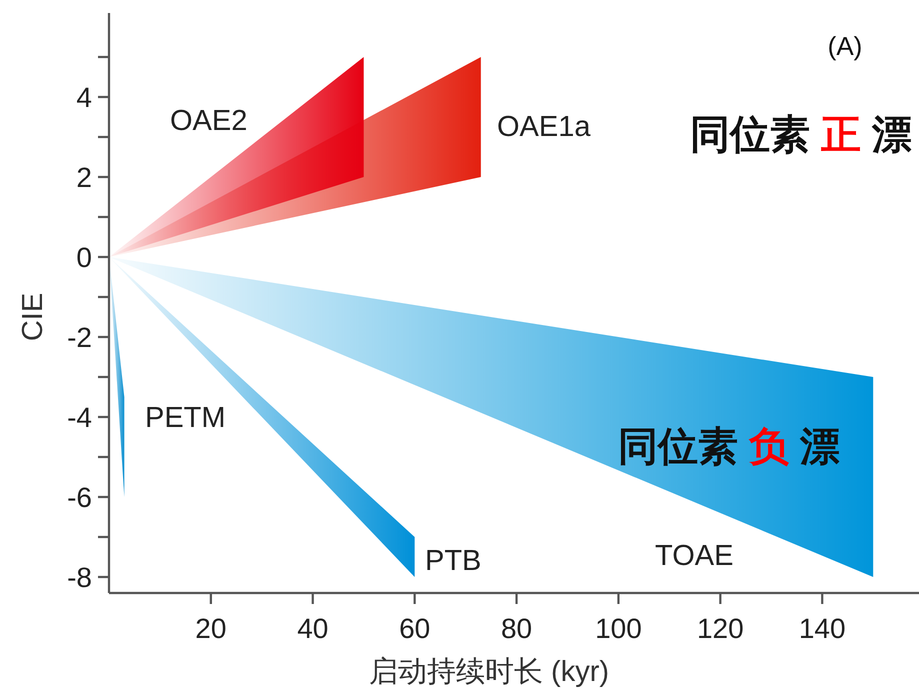 The image size is (919, 693). I want to click on x-tick-label: 60, so click(414, 628).